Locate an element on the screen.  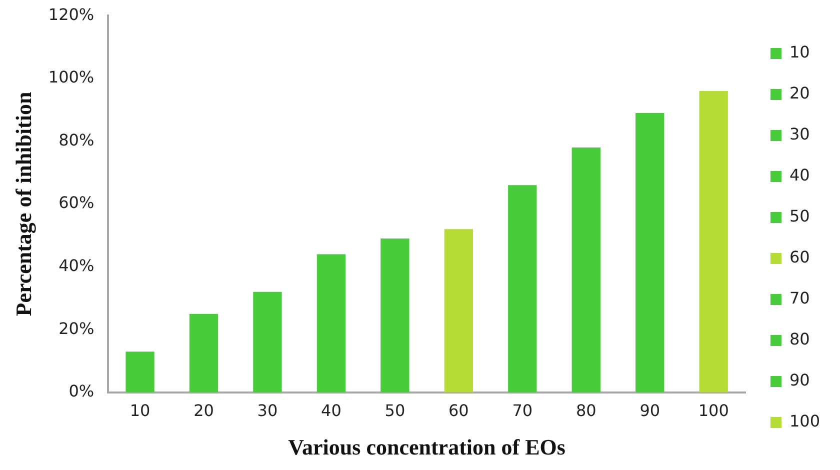
y-tick-label: 80% is located at coordinates (76, 140).